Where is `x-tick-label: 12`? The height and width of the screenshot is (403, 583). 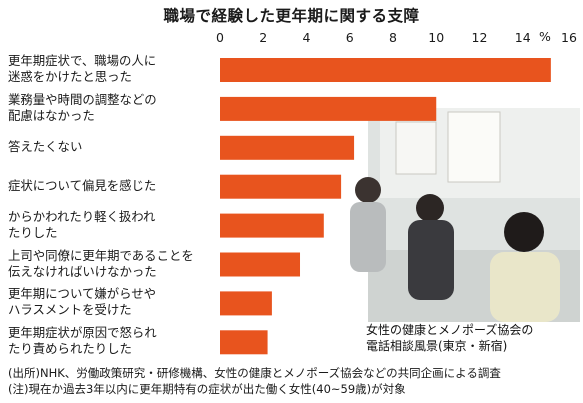 x-tick-label: 12 is located at coordinates (479, 37).